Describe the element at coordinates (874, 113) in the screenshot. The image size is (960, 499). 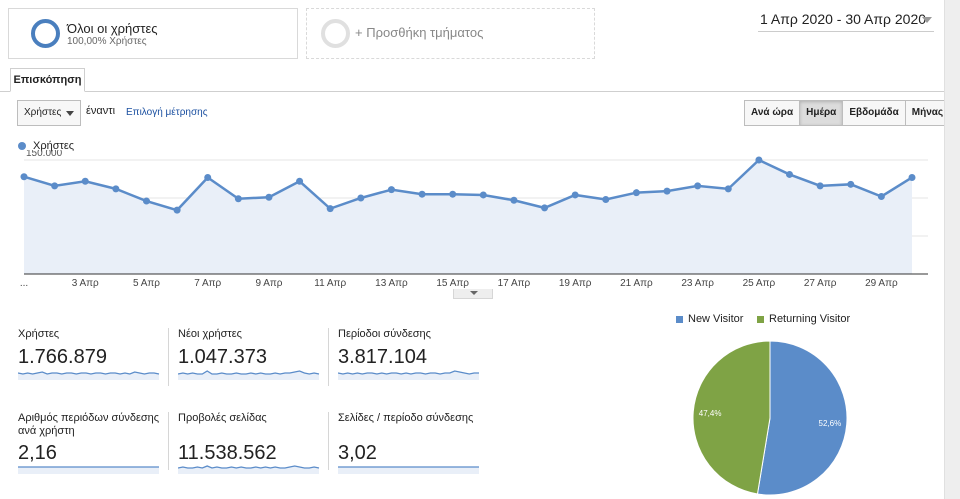
I see `granularity-week-button: Εβδομάδα` at that location.